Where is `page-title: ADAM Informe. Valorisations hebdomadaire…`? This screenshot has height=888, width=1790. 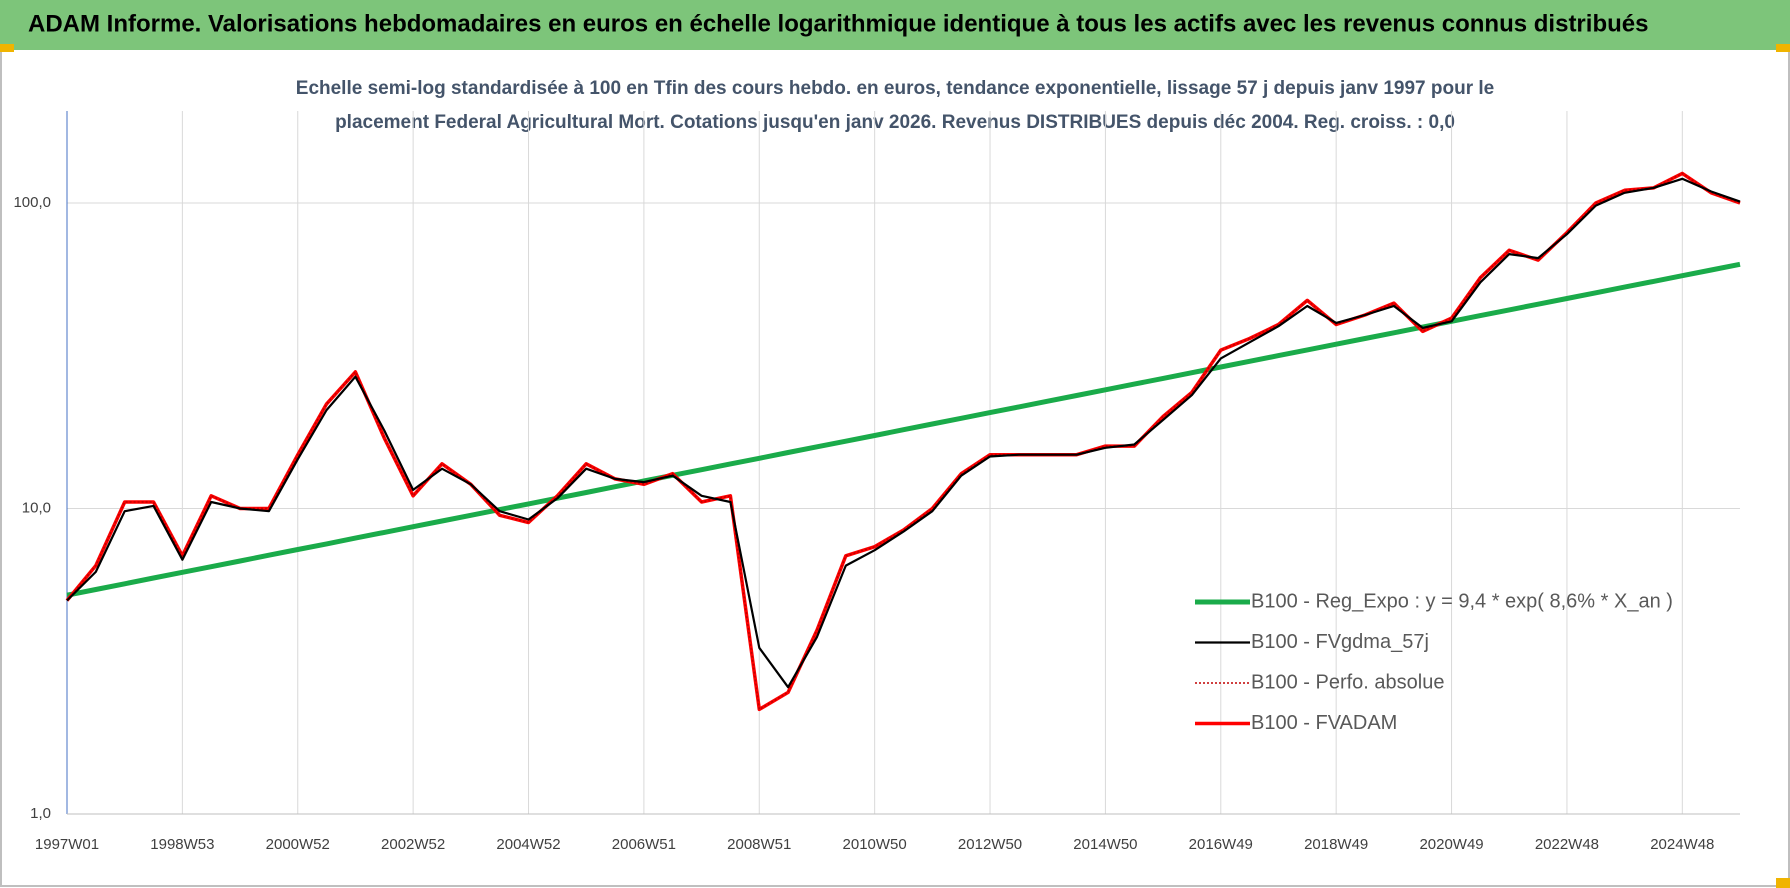 page-title: ADAM Informe. Valorisations hebdomadaire… is located at coordinates (838, 23).